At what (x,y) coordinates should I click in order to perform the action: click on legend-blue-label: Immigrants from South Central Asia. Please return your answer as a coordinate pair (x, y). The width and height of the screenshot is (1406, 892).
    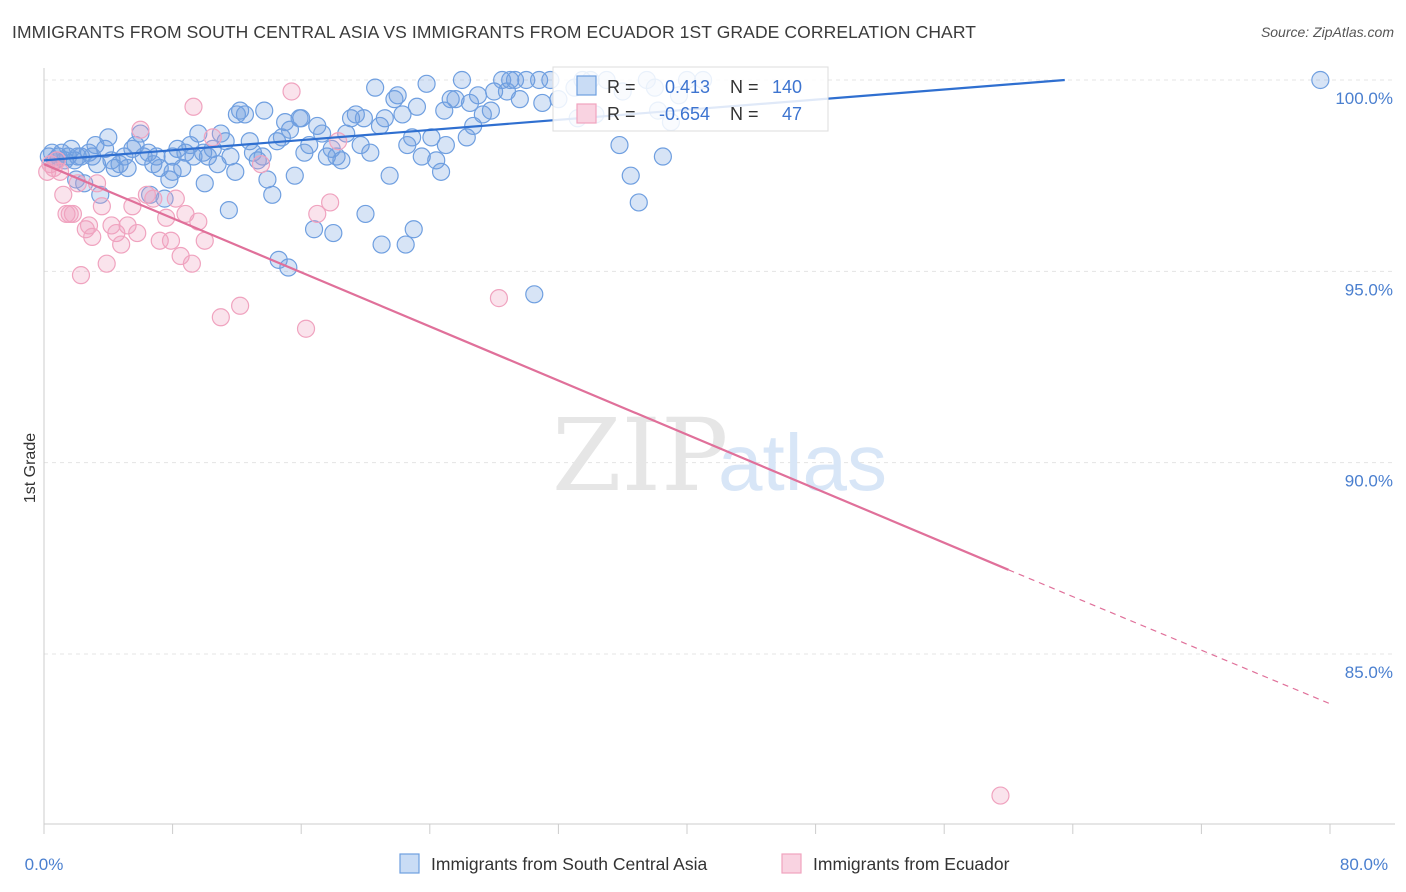
    Looking at the image, I should click on (569, 864).